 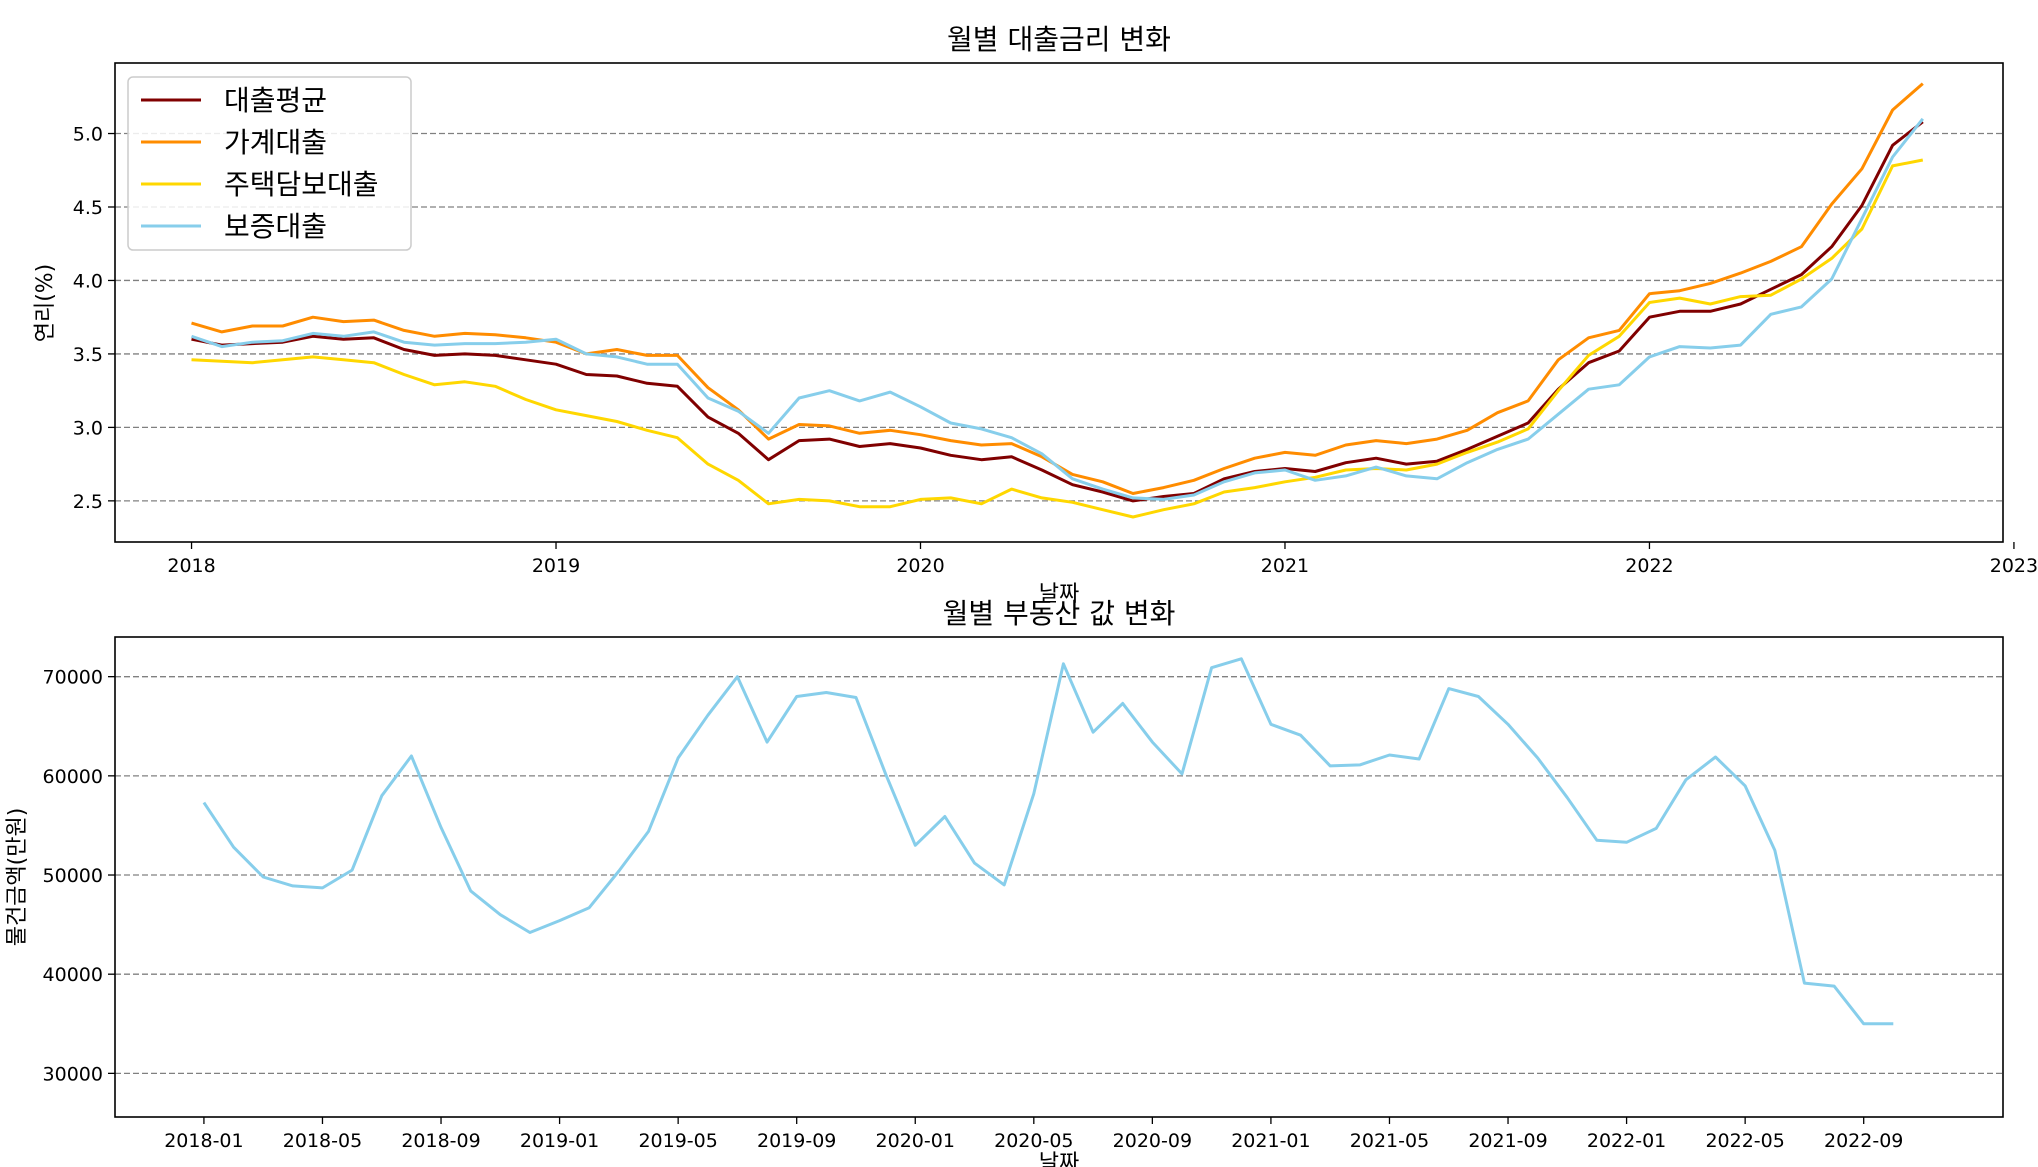 I want to click on x-tick-label: 2018-01, so click(x=203, y=1141).